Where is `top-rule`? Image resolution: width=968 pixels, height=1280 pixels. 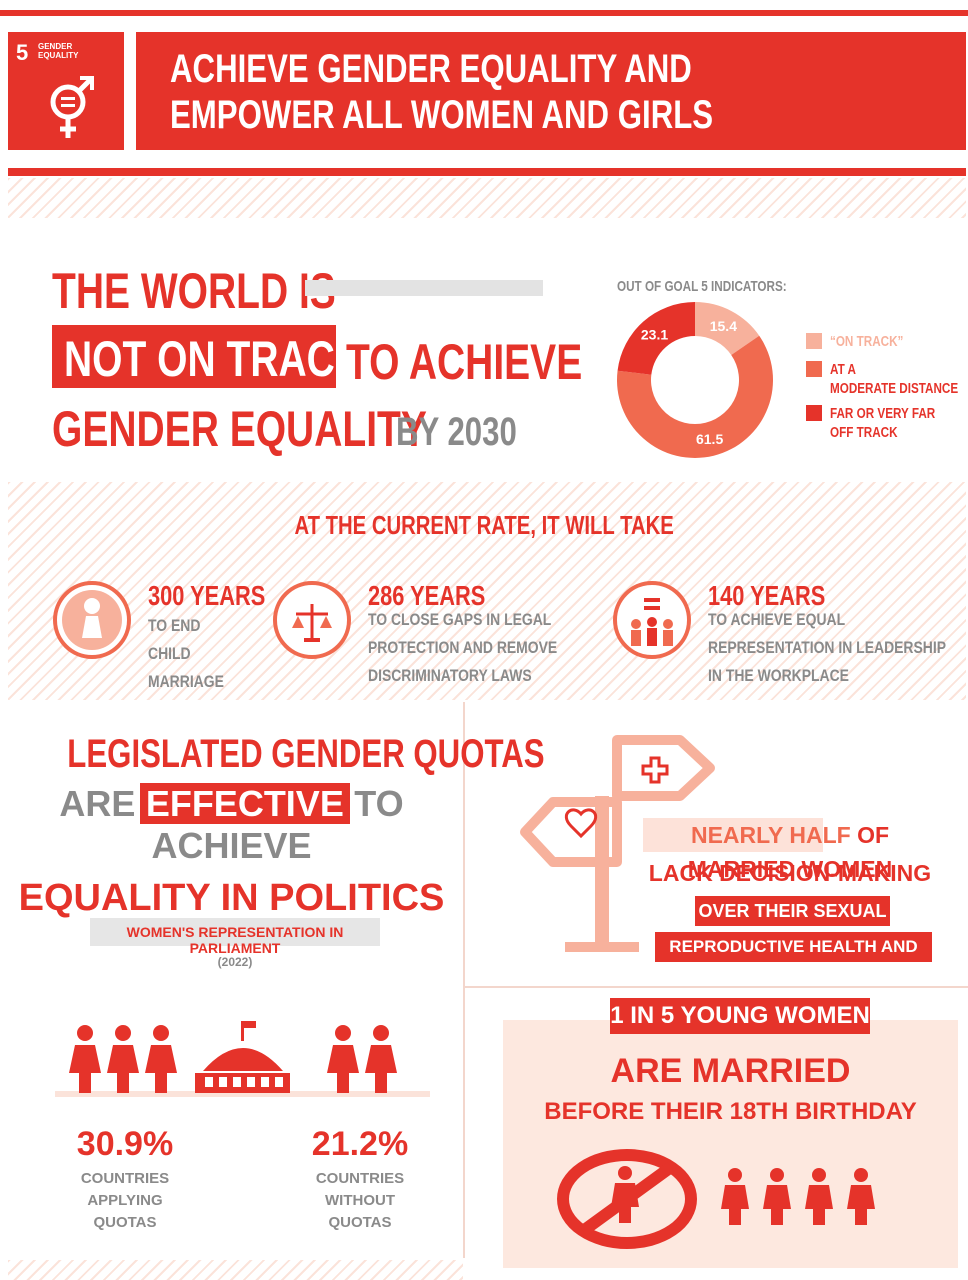 top-rule is located at coordinates (484, 13).